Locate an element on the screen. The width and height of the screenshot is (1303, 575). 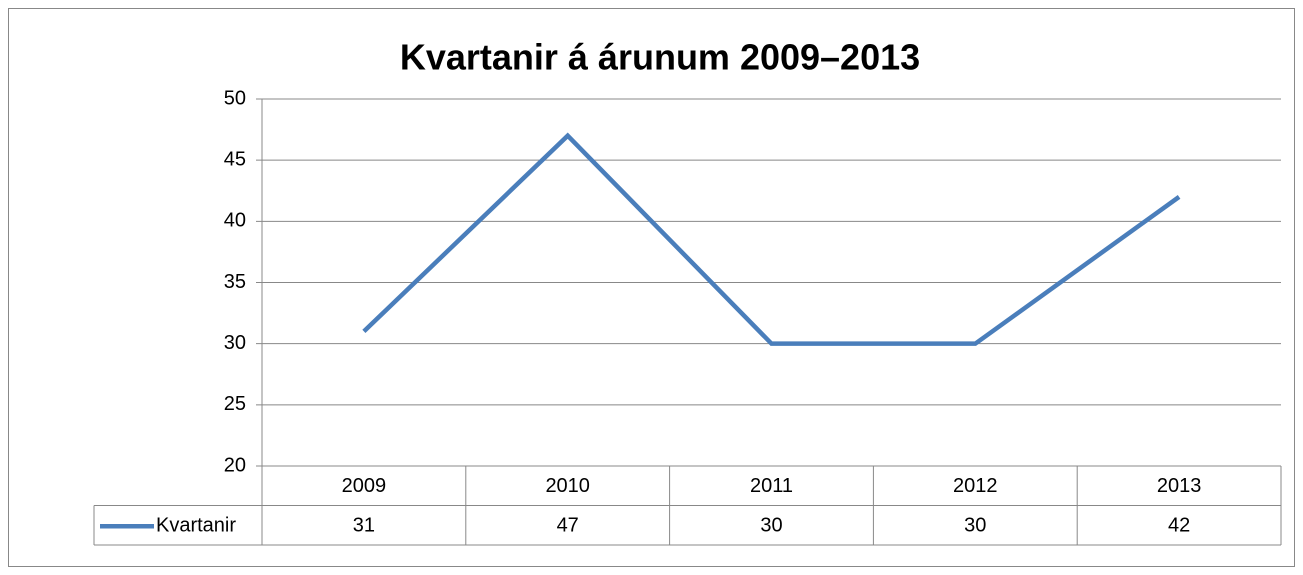
x-tick-label: 2013 is located at coordinates (1179, 486).